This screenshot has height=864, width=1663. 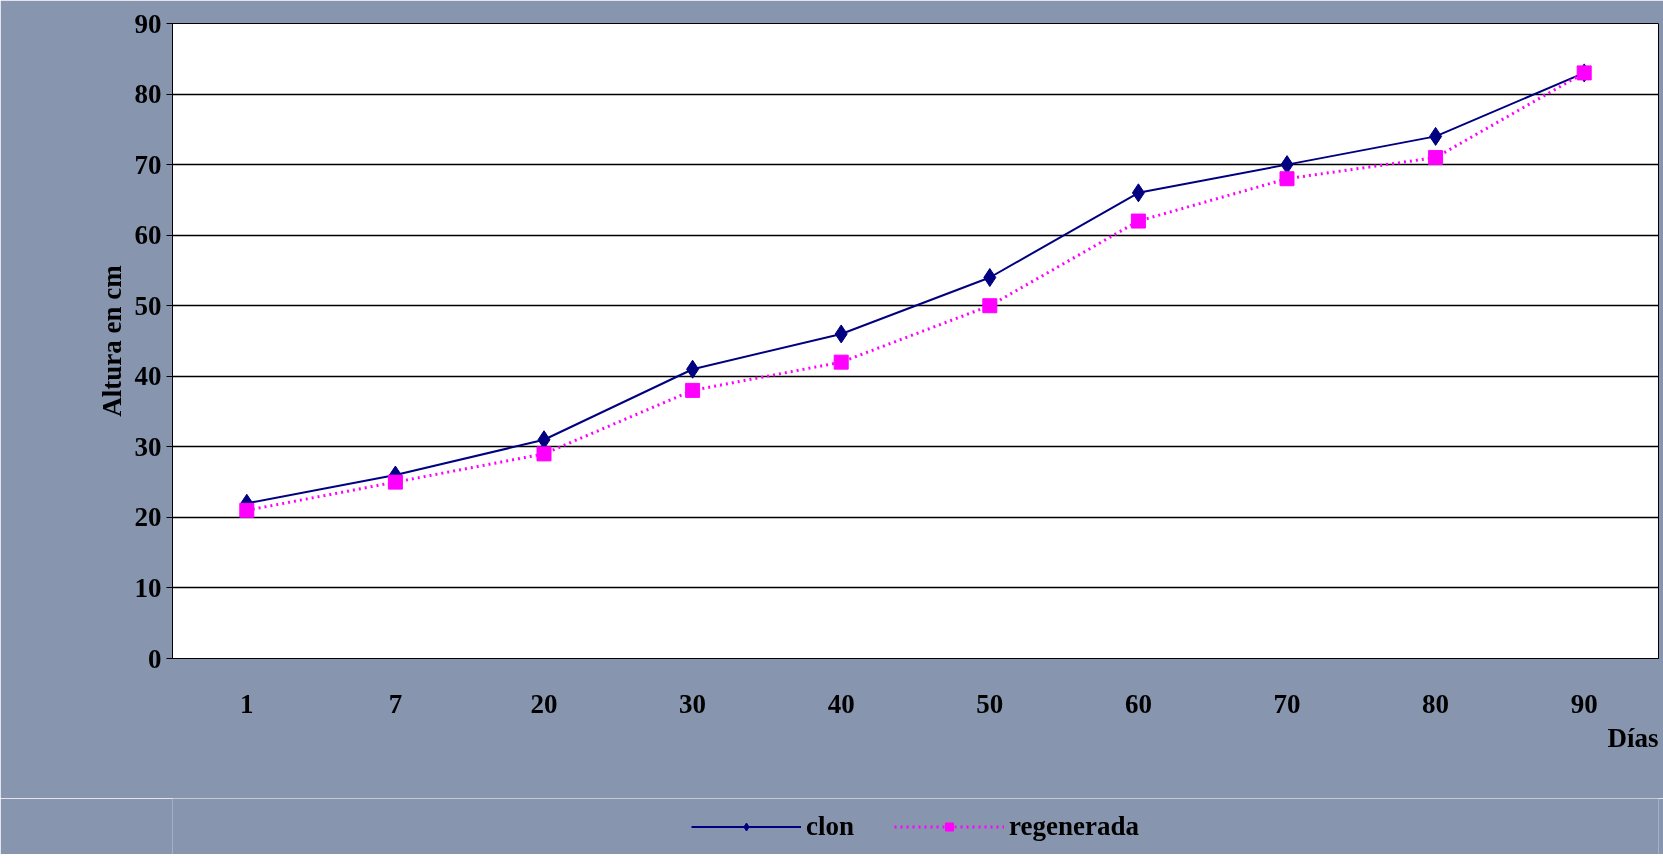 I want to click on y-tick-label: 70, so click(x=148, y=164).